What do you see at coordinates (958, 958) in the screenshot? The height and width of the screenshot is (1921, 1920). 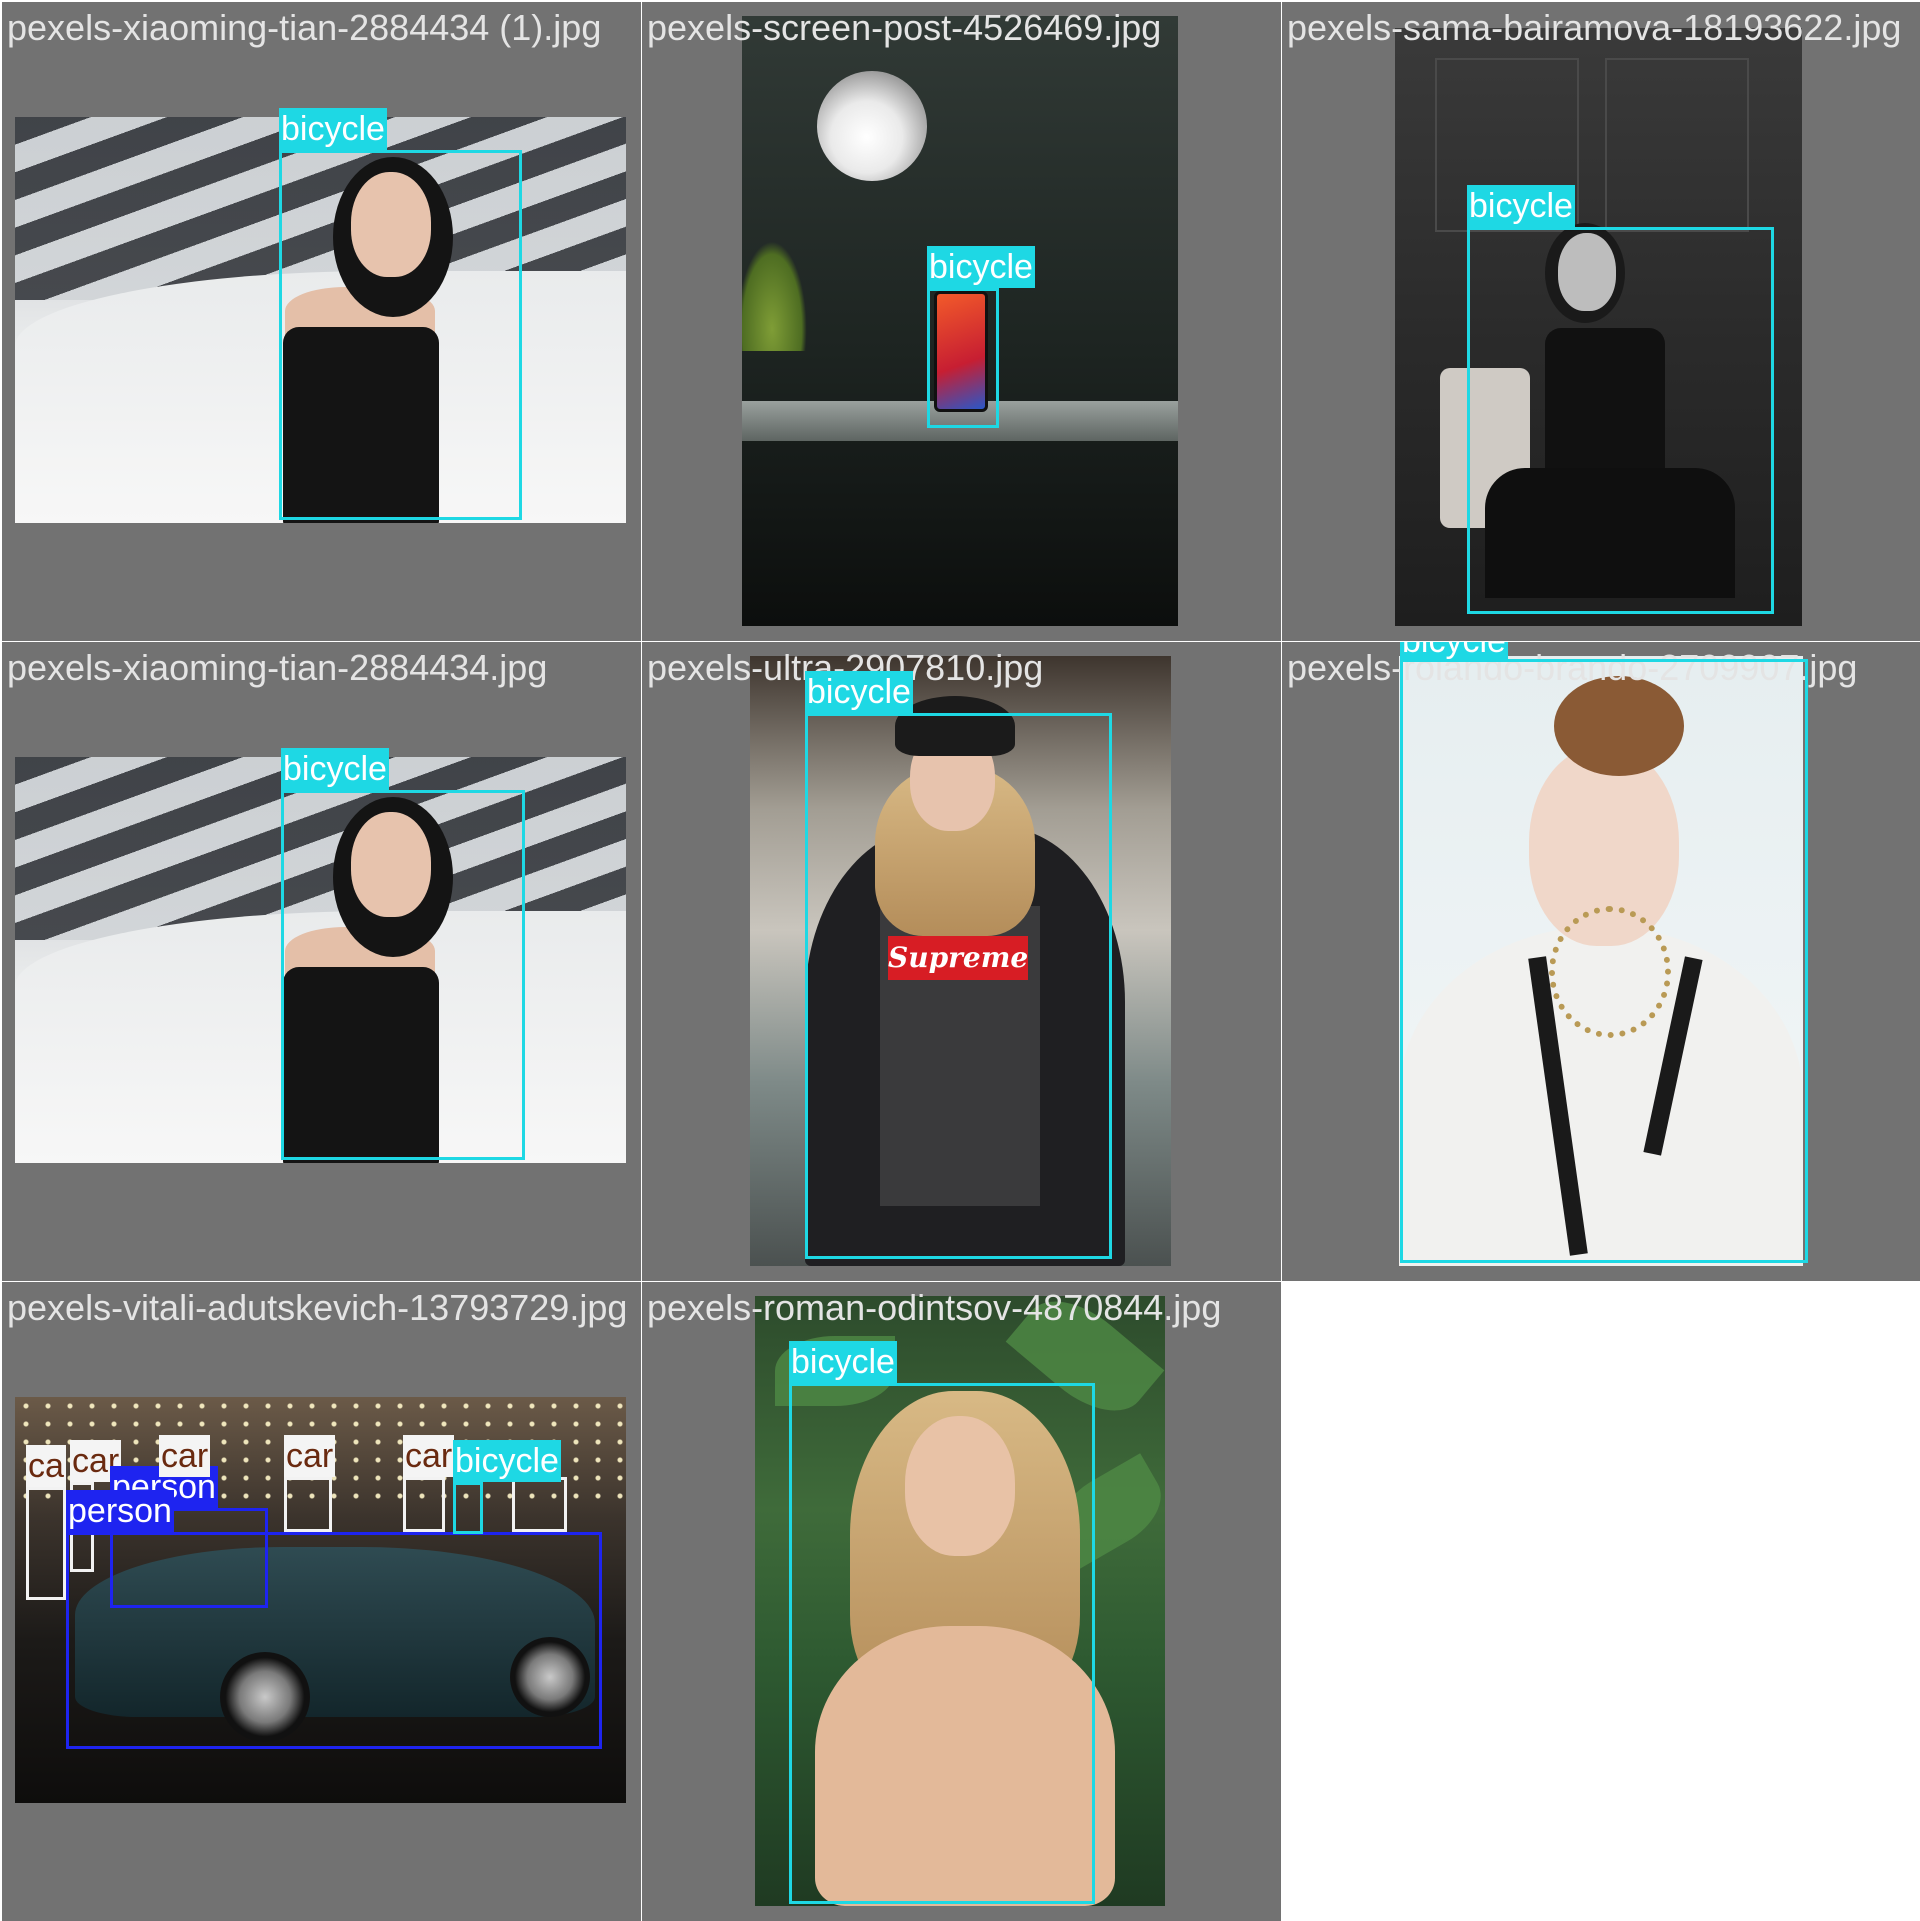 I see `supreme-logo: Supreme` at bounding box center [958, 958].